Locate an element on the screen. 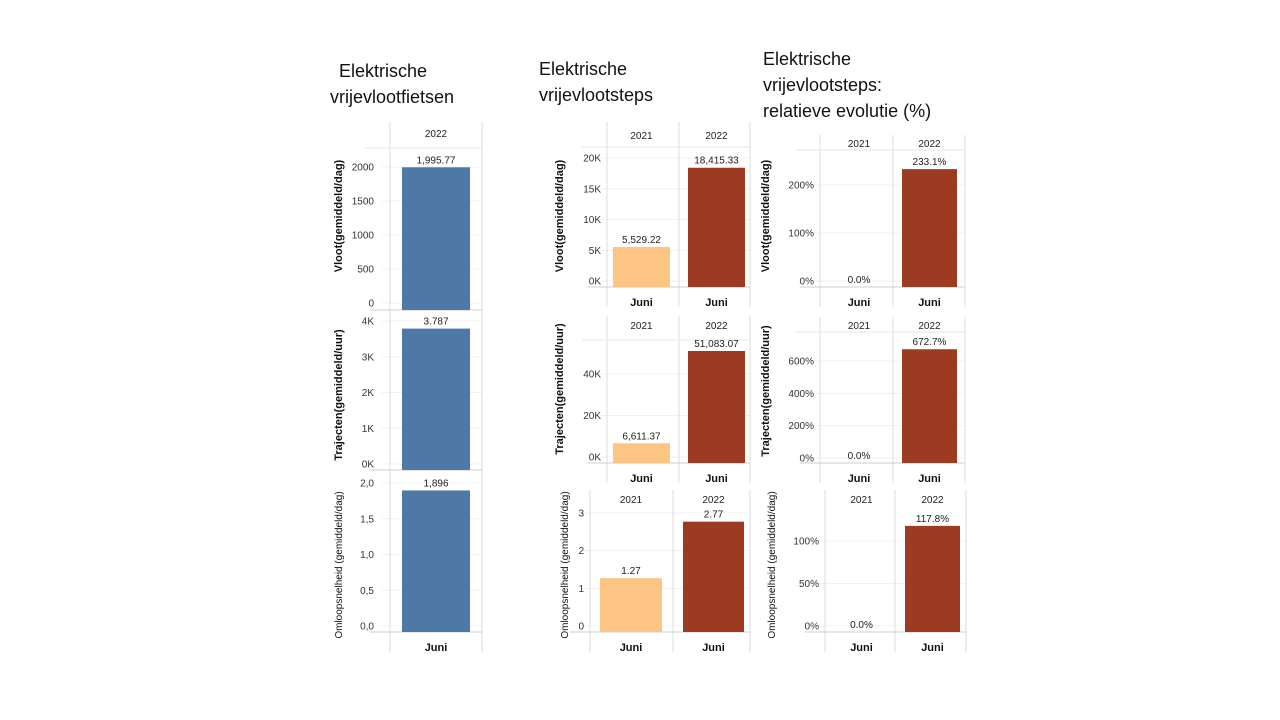 The image size is (1280, 720). y-tick-label: 2000 is located at coordinates (363, 168).